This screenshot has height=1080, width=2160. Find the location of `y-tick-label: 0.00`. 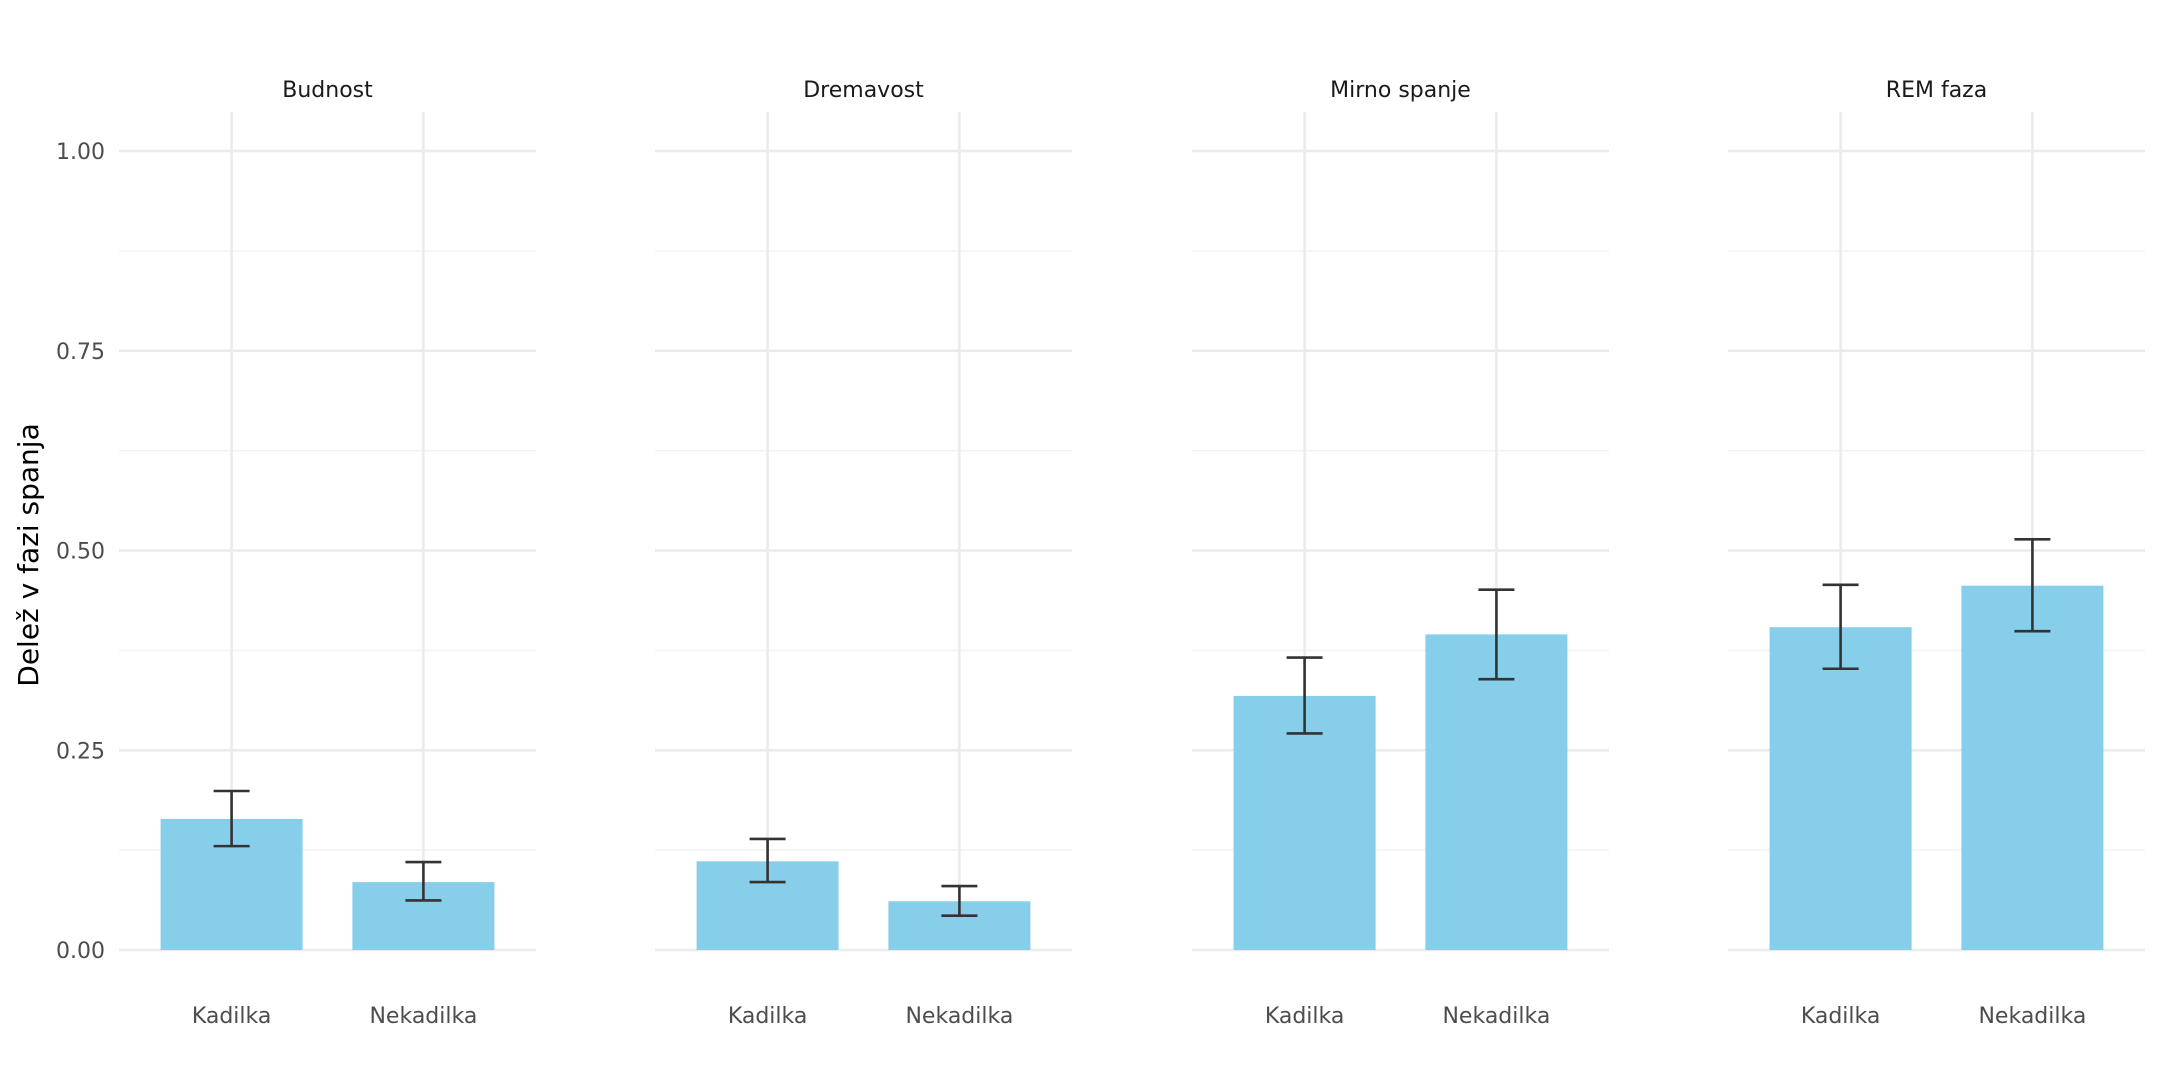

y-tick-label: 0.00 is located at coordinates (80, 951).